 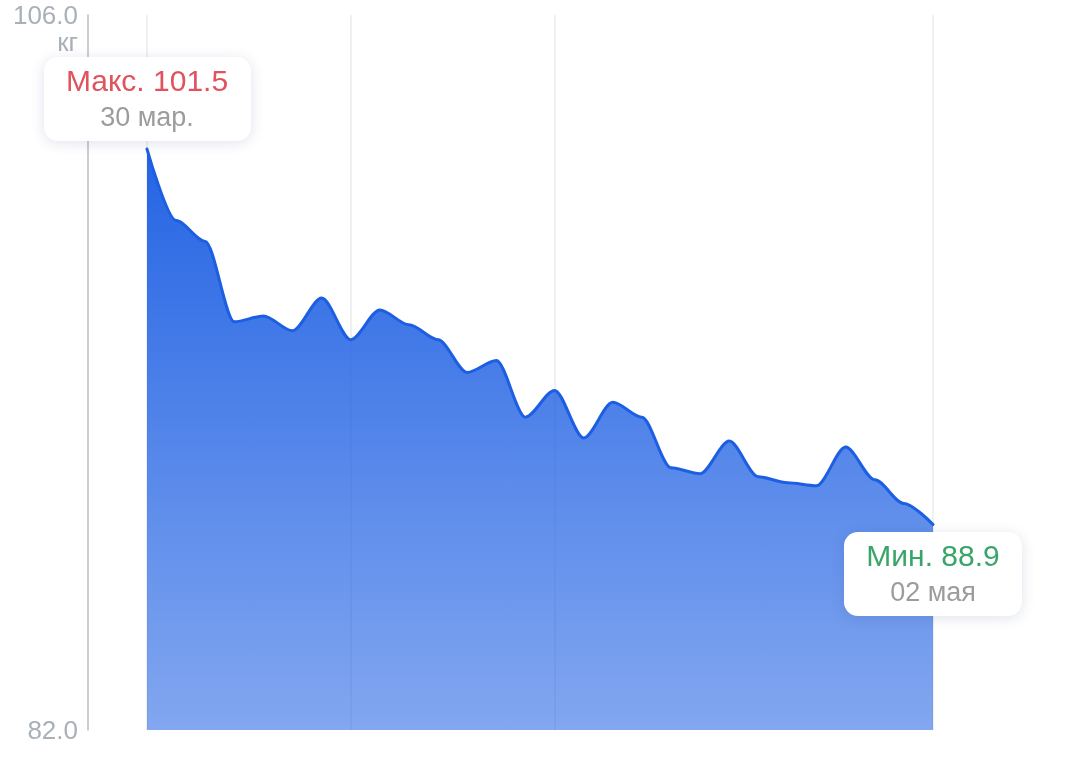 What do you see at coordinates (45, 15) in the screenshot?
I see `y-tick-label: 106.0` at bounding box center [45, 15].